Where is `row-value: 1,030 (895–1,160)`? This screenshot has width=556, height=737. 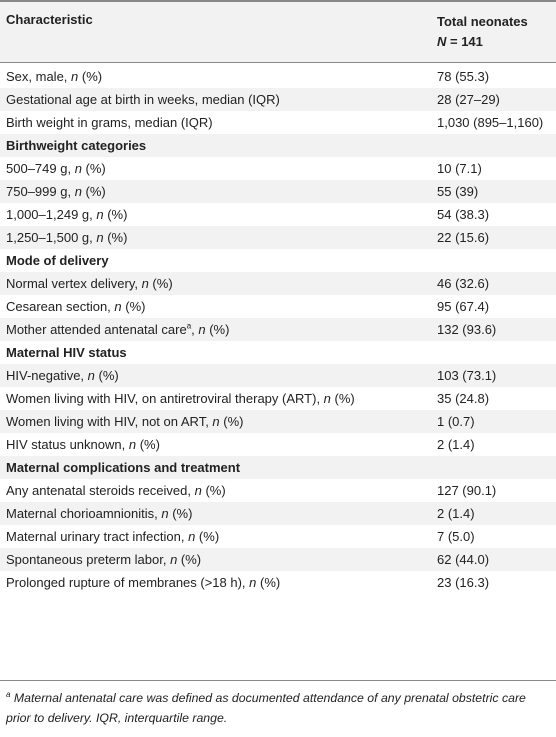
row-value: 1,030 (895–1,160) is located at coordinates (490, 122).